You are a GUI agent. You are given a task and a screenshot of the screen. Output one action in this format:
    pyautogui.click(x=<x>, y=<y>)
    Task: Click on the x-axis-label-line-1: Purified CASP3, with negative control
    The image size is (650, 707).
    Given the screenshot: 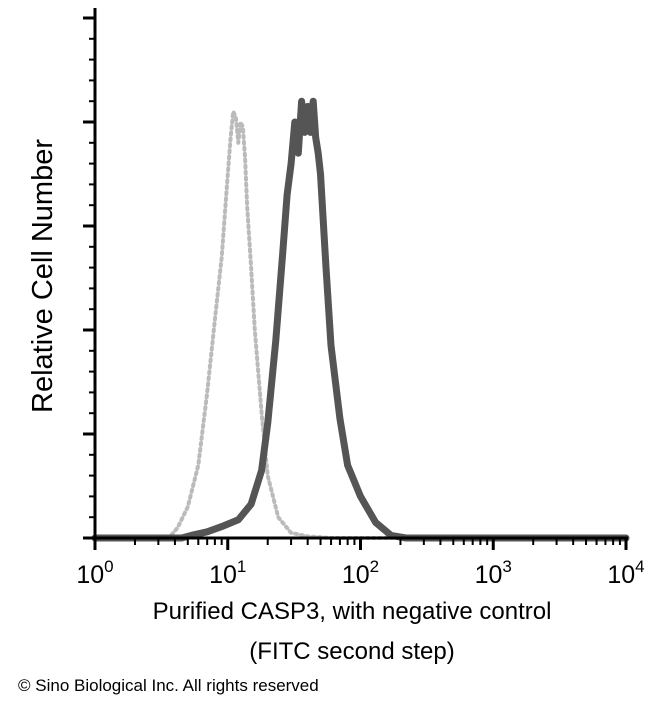 What is the action you would take?
    pyautogui.click(x=352, y=611)
    